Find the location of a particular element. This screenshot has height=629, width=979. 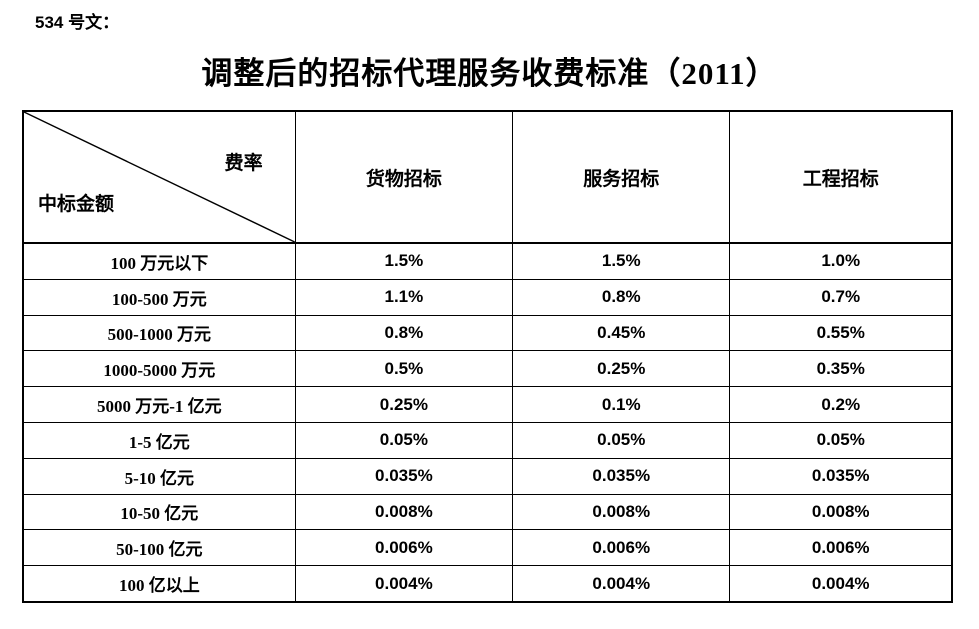

table-row: 5000 万元-1 亿元 0.25% 0.1% 0.2% is located at coordinates (487, 404).